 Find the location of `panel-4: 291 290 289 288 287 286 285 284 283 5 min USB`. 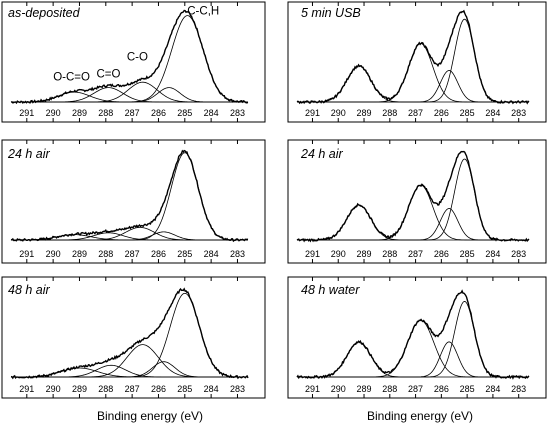

panel-4: 291 290 289 288 287 286 285 284 283 5 min USB is located at coordinates (417, 62).